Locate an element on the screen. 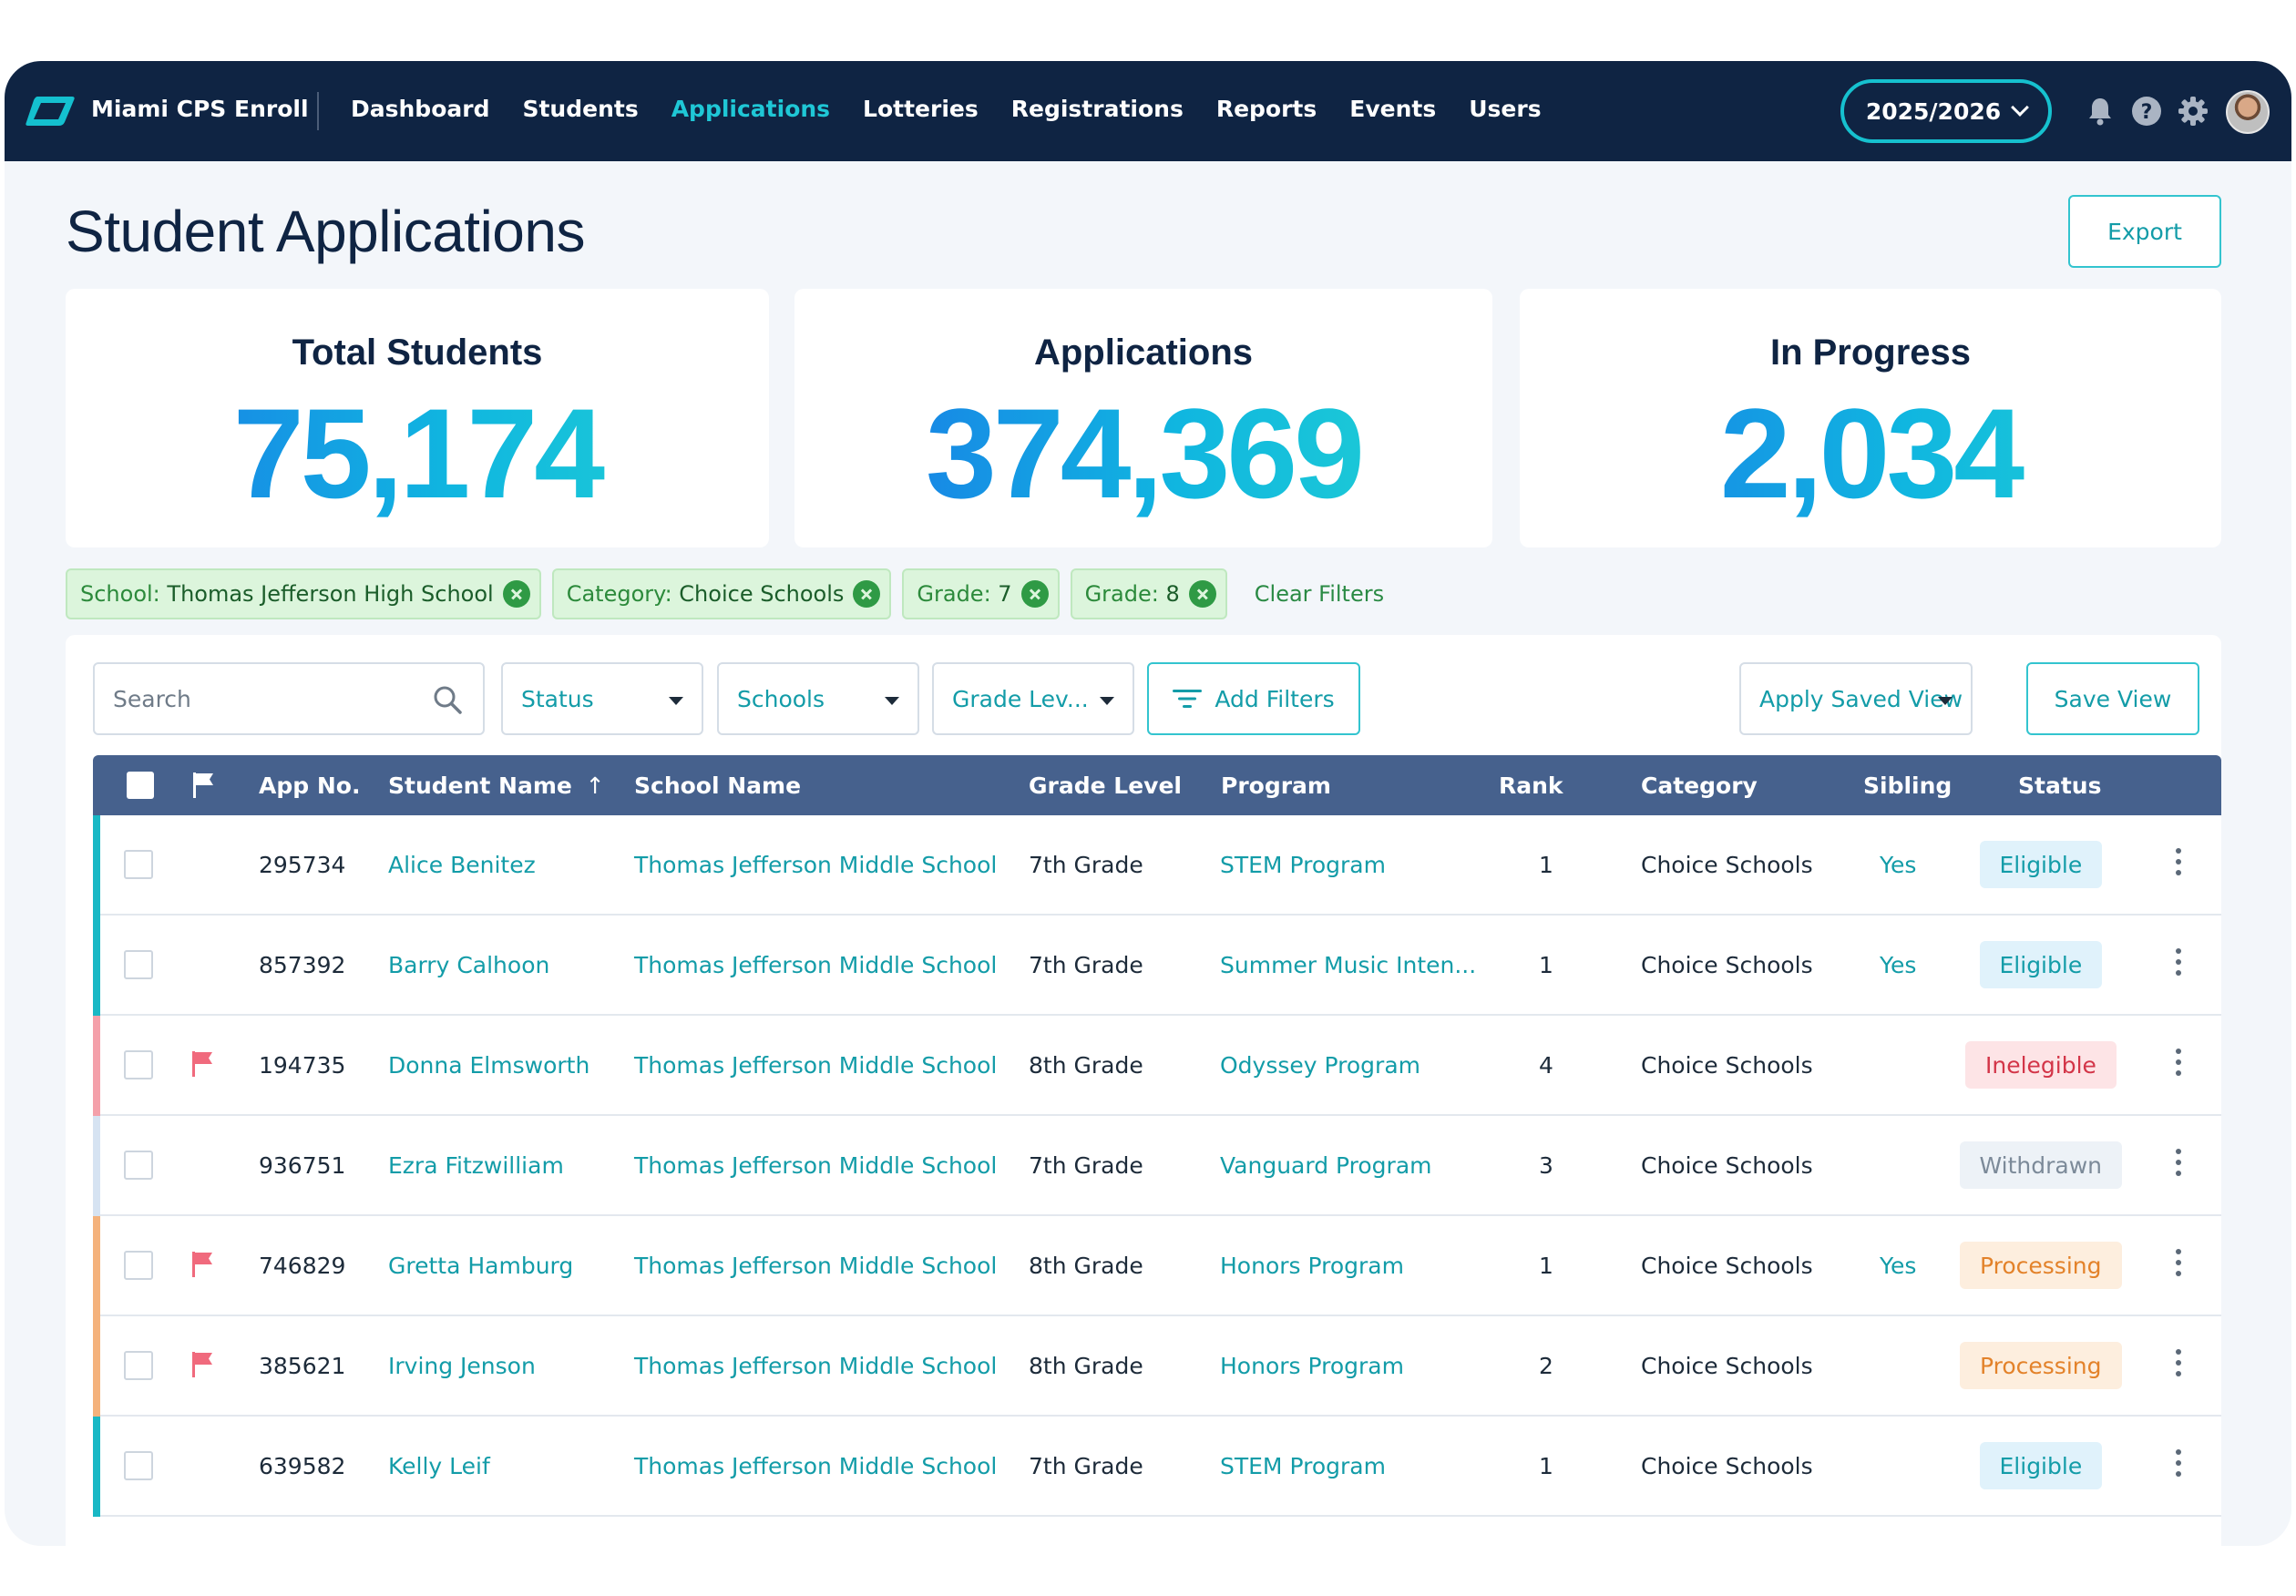 The width and height of the screenshot is (2296, 1596). status-dropdown: Status is located at coordinates (602, 698).